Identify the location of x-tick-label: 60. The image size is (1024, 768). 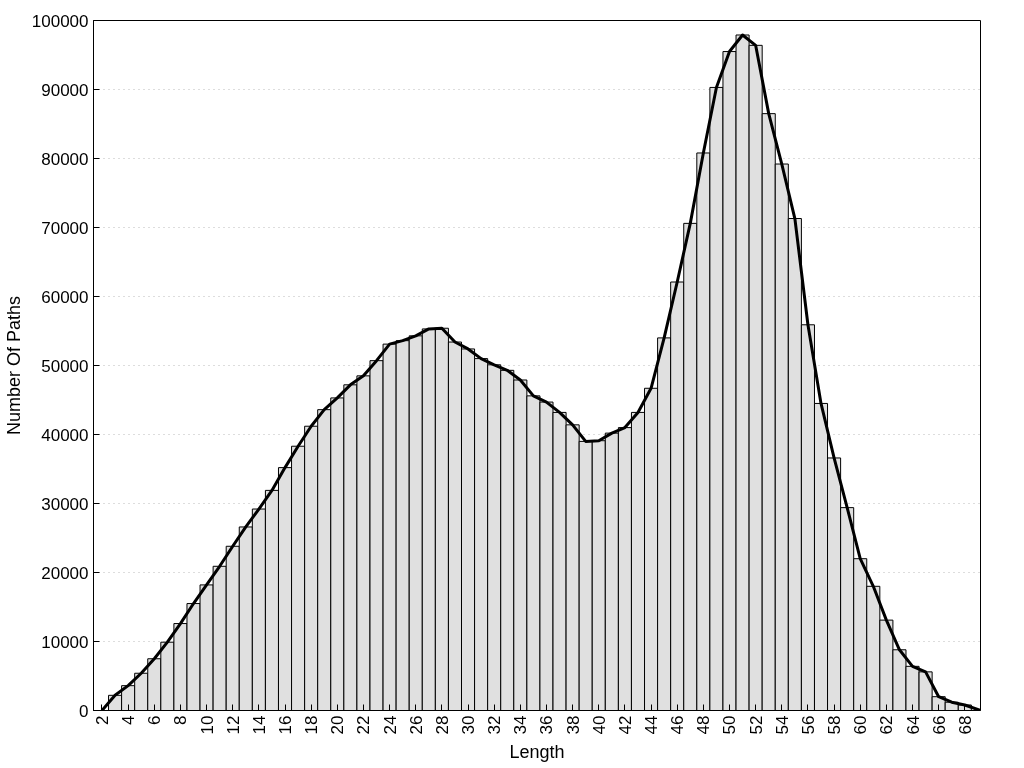
(861, 725).